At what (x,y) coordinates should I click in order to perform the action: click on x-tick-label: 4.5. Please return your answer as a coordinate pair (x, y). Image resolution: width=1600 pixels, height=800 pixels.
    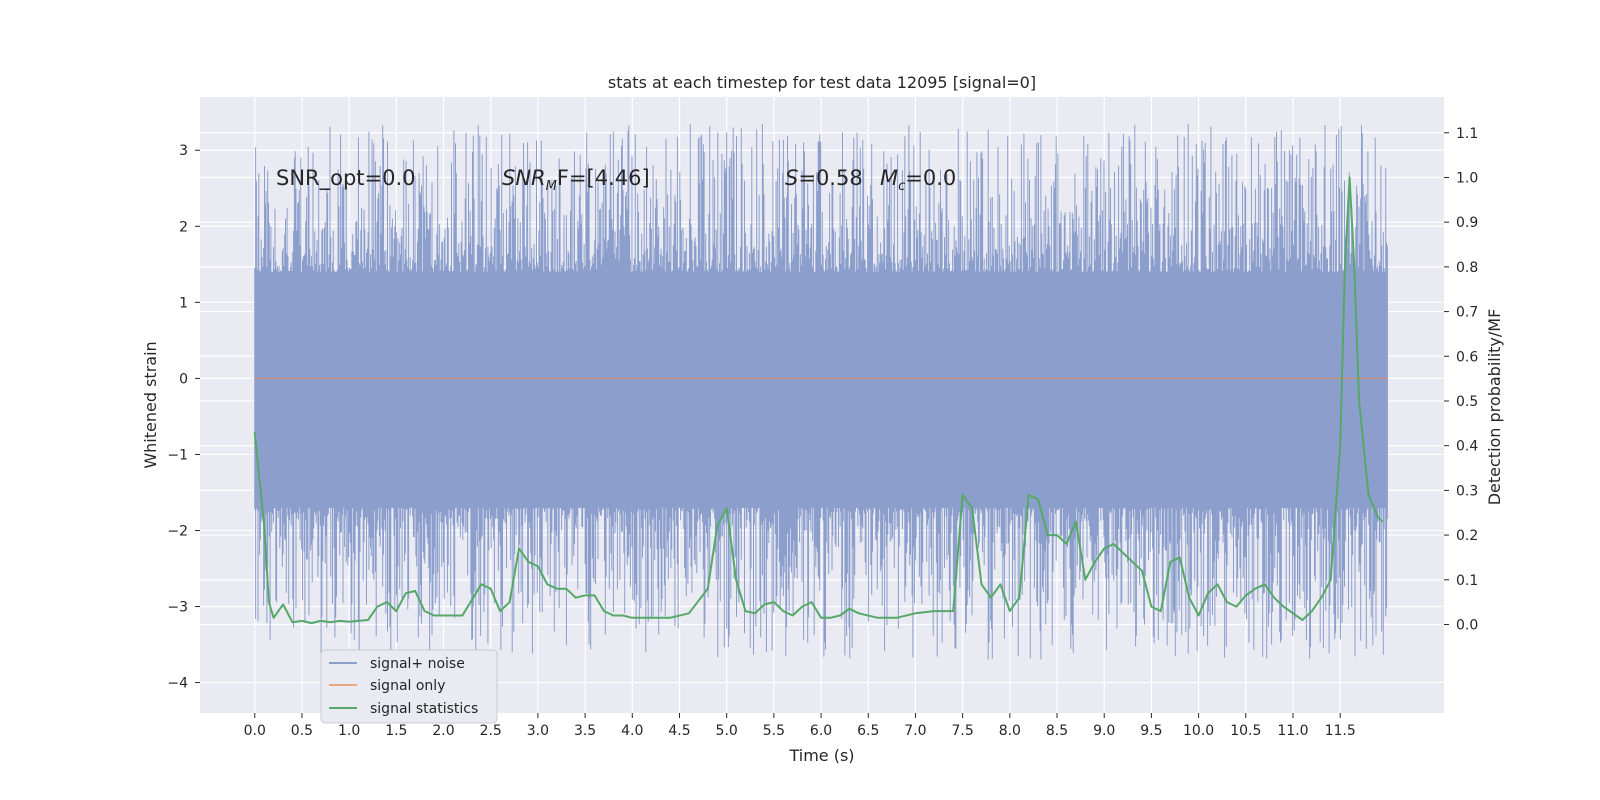
    Looking at the image, I should click on (679, 731).